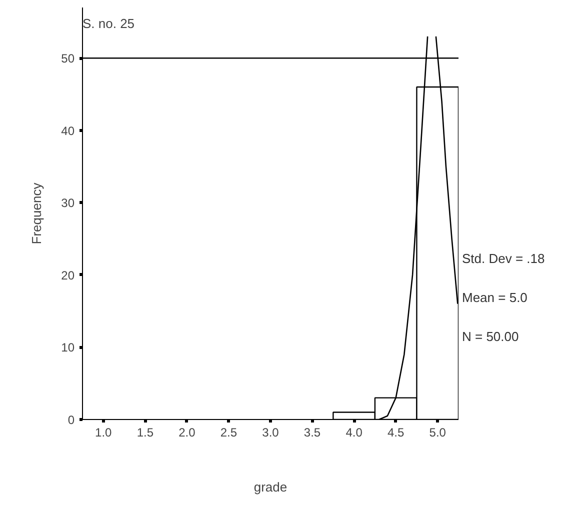 The height and width of the screenshot is (506, 572). Describe the element at coordinates (271, 433) in the screenshot. I see `x-tick-label: 3.0` at that location.